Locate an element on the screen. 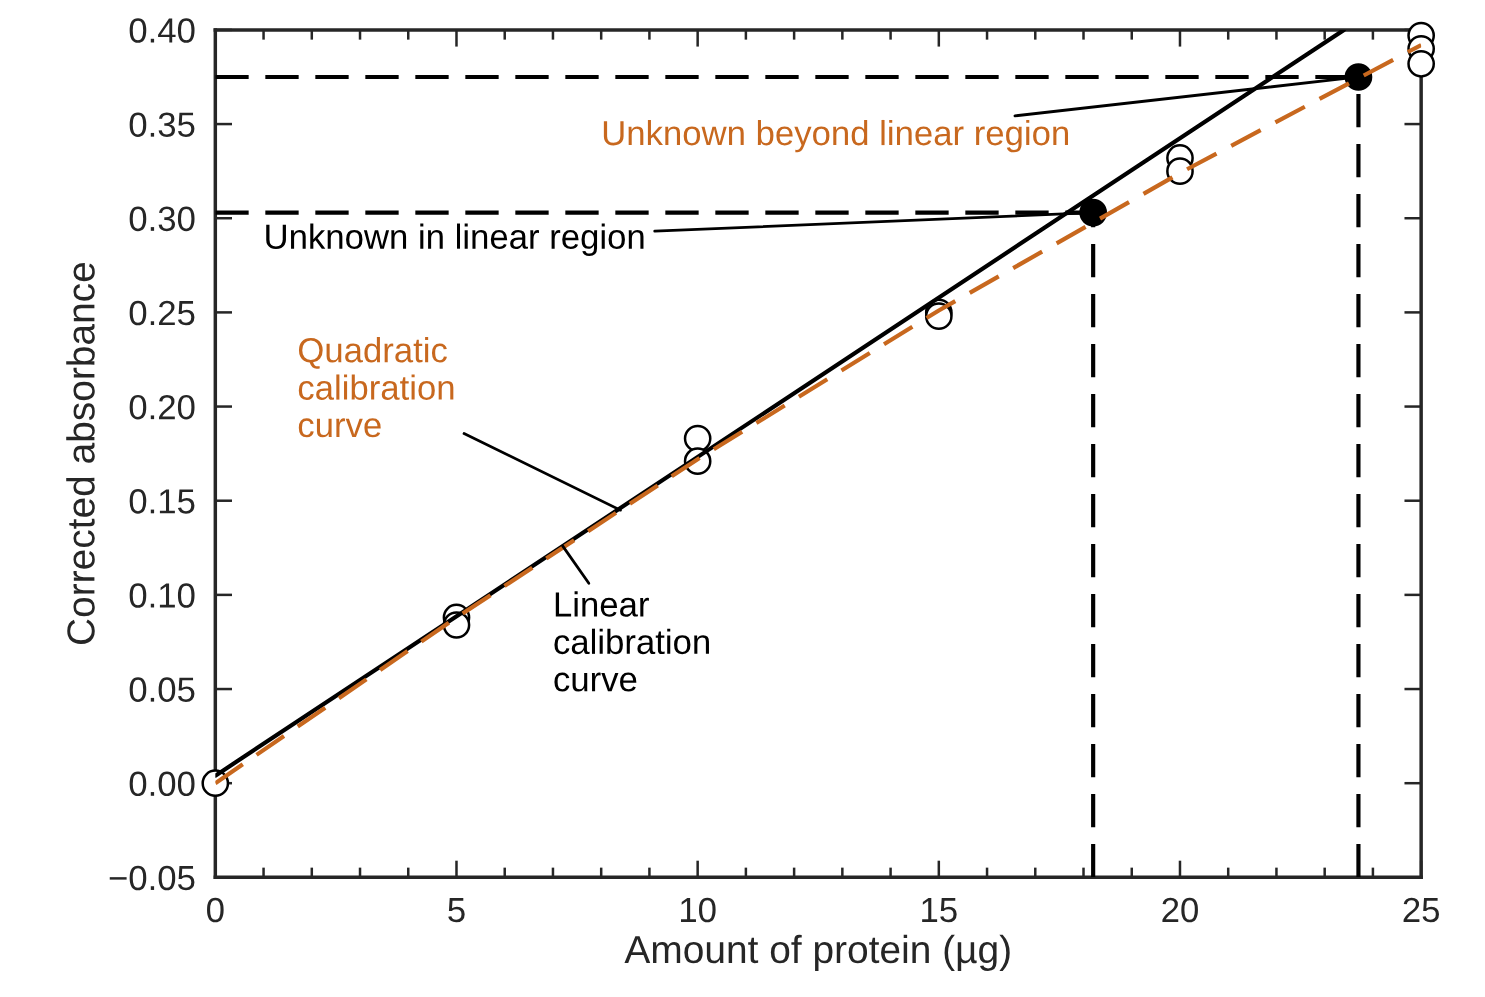 This screenshot has height=997, width=1485. y-tick-label: 0.40 is located at coordinates (162, 30).